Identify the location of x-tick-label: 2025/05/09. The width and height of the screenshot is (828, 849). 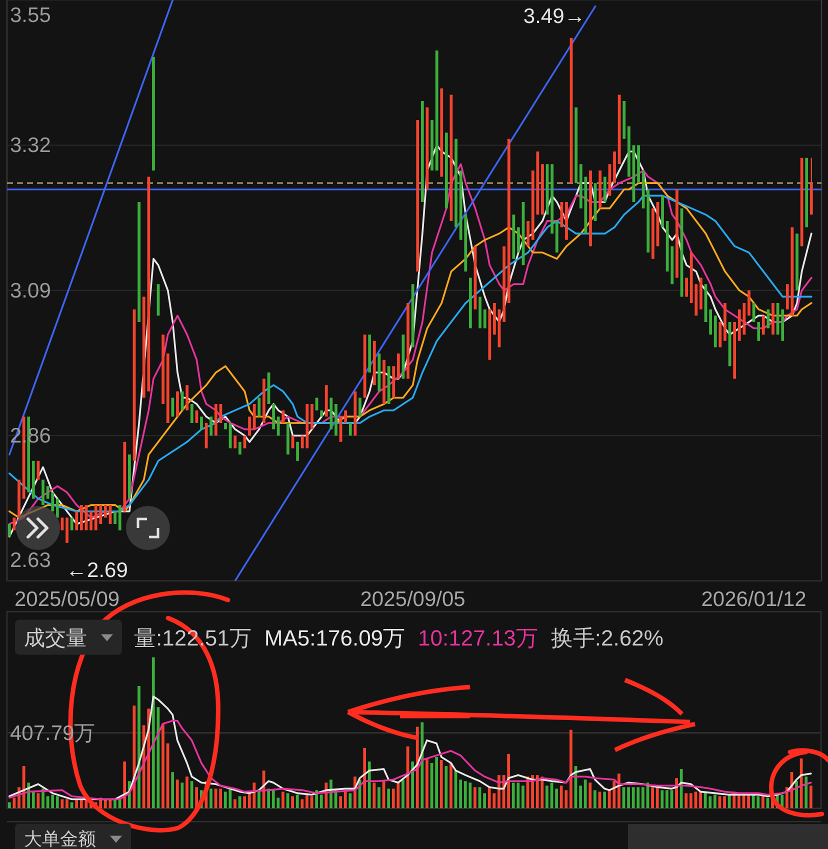
(67, 599).